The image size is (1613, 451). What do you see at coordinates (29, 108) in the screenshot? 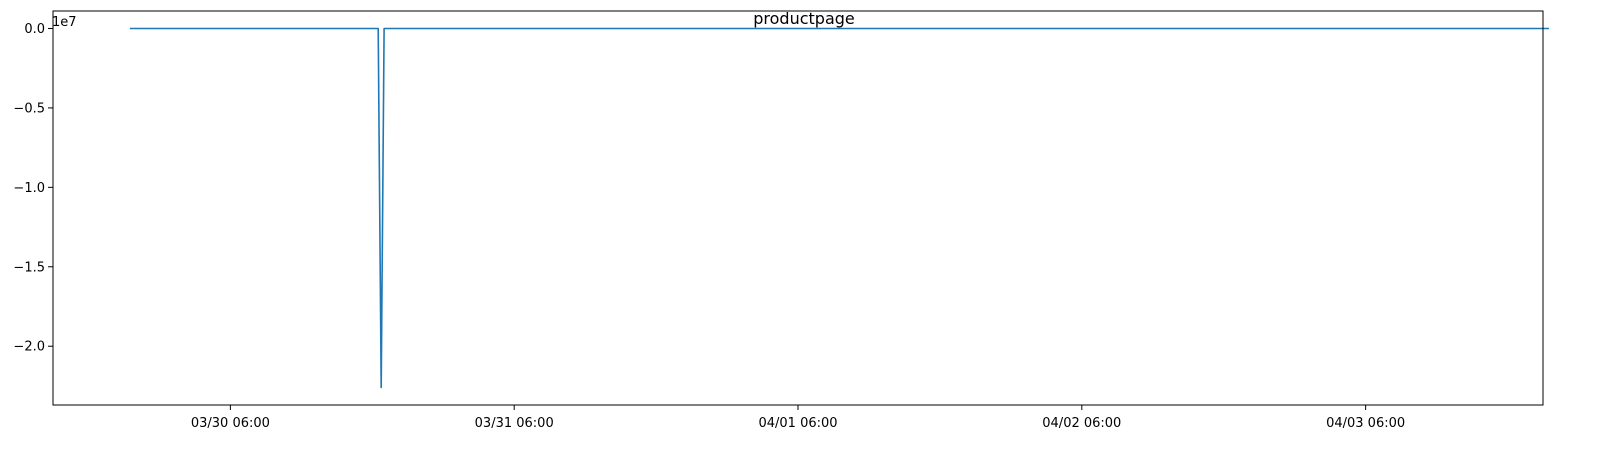
I see `y-tick-label: −0.5` at bounding box center [29, 108].